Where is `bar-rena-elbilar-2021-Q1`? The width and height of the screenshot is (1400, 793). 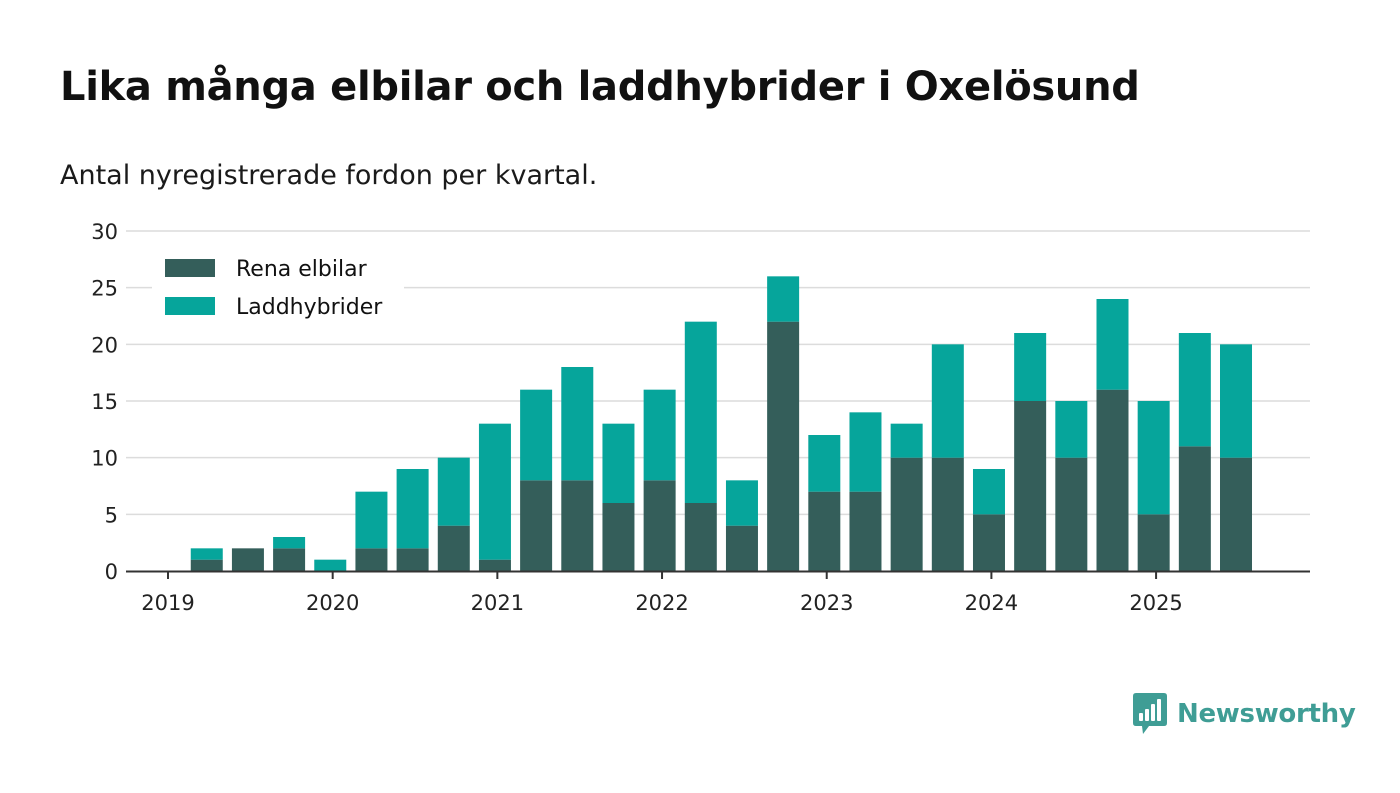 bar-rena-elbilar-2021-Q1 is located at coordinates (494, 565).